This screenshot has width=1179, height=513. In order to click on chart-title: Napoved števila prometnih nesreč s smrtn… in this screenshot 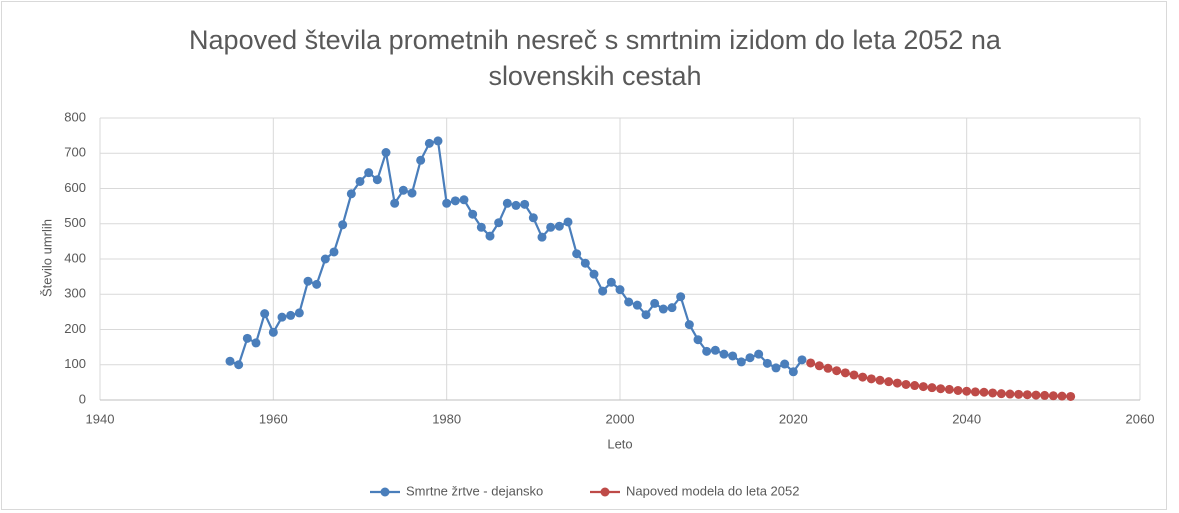, I will do `click(595, 58)`.